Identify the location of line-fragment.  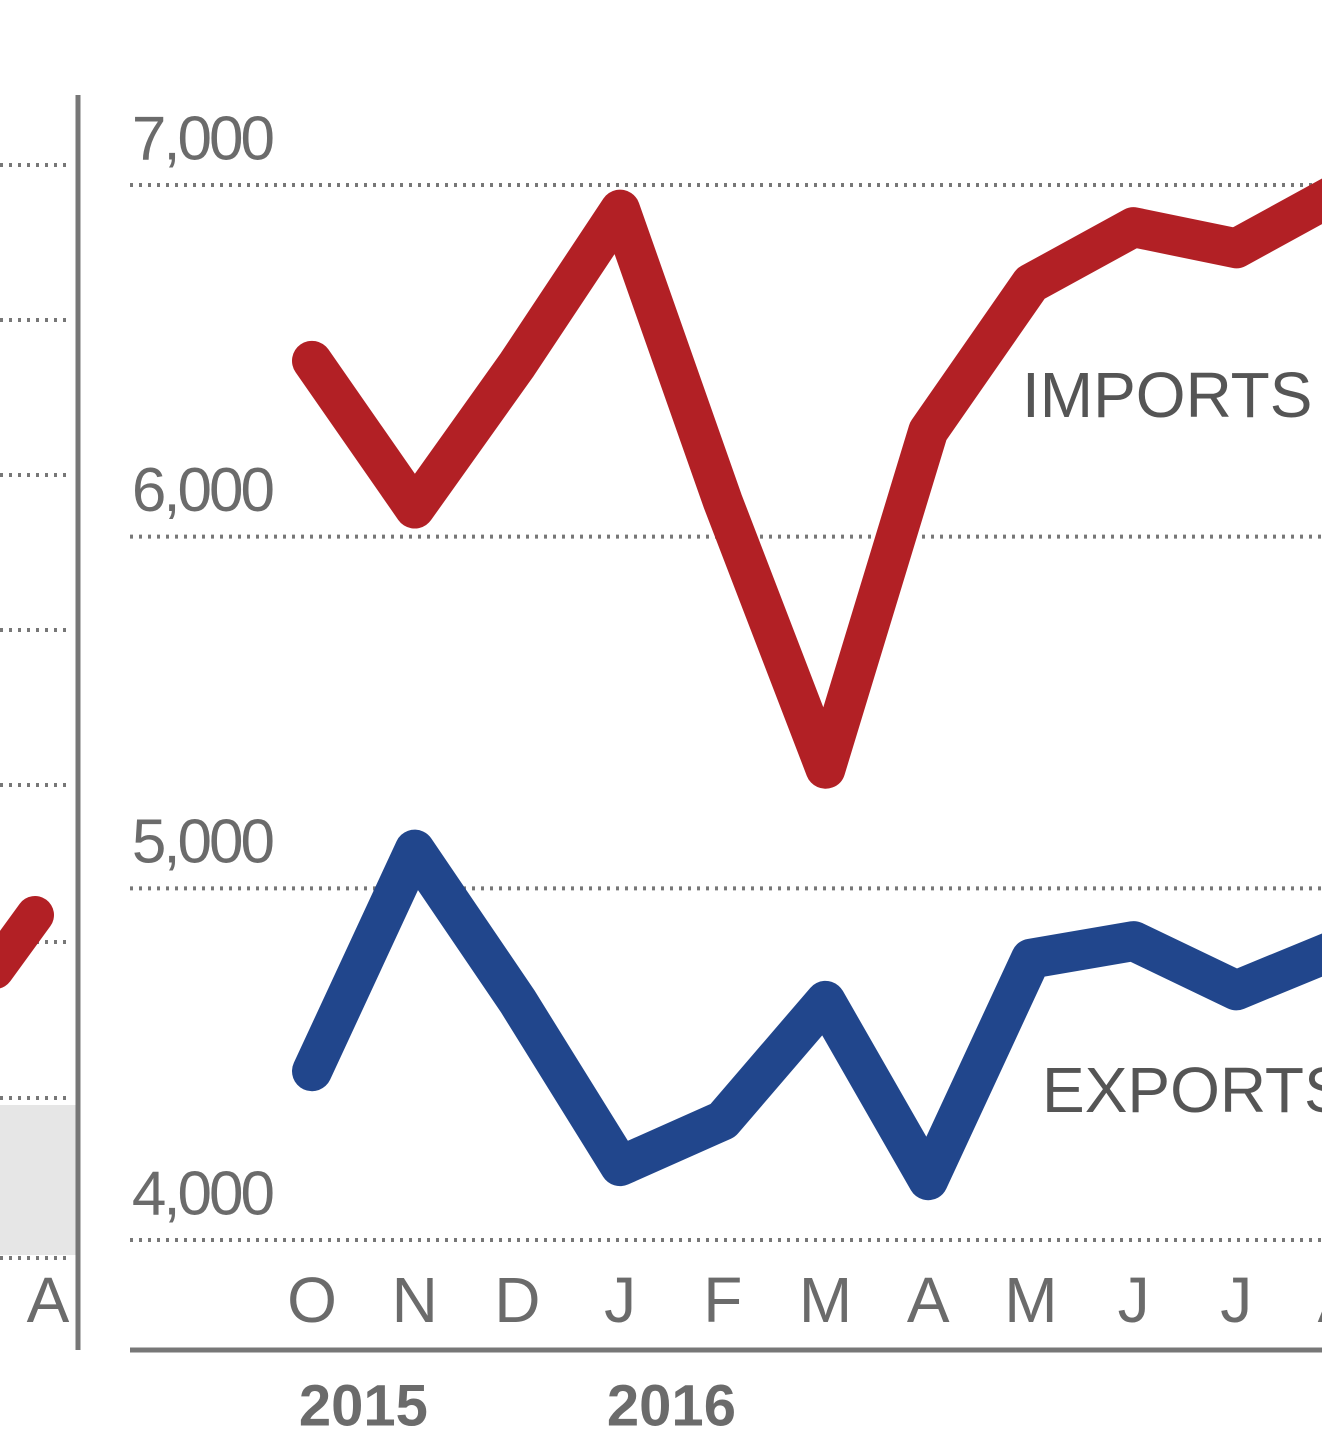
(27, 942).